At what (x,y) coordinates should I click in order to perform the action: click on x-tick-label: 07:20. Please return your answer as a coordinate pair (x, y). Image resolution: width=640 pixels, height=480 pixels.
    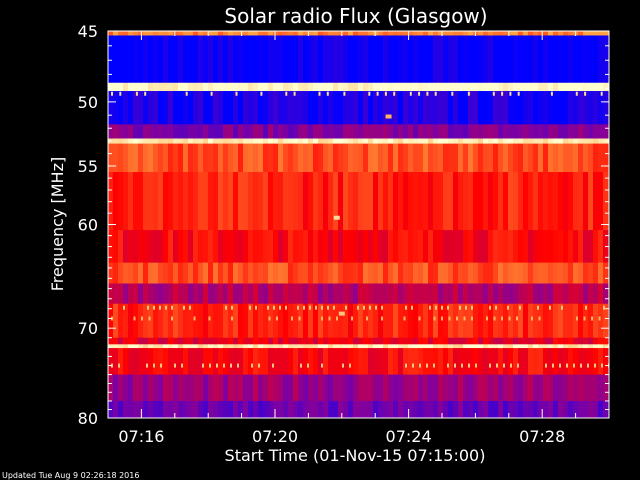
    Looking at the image, I should click on (275, 436).